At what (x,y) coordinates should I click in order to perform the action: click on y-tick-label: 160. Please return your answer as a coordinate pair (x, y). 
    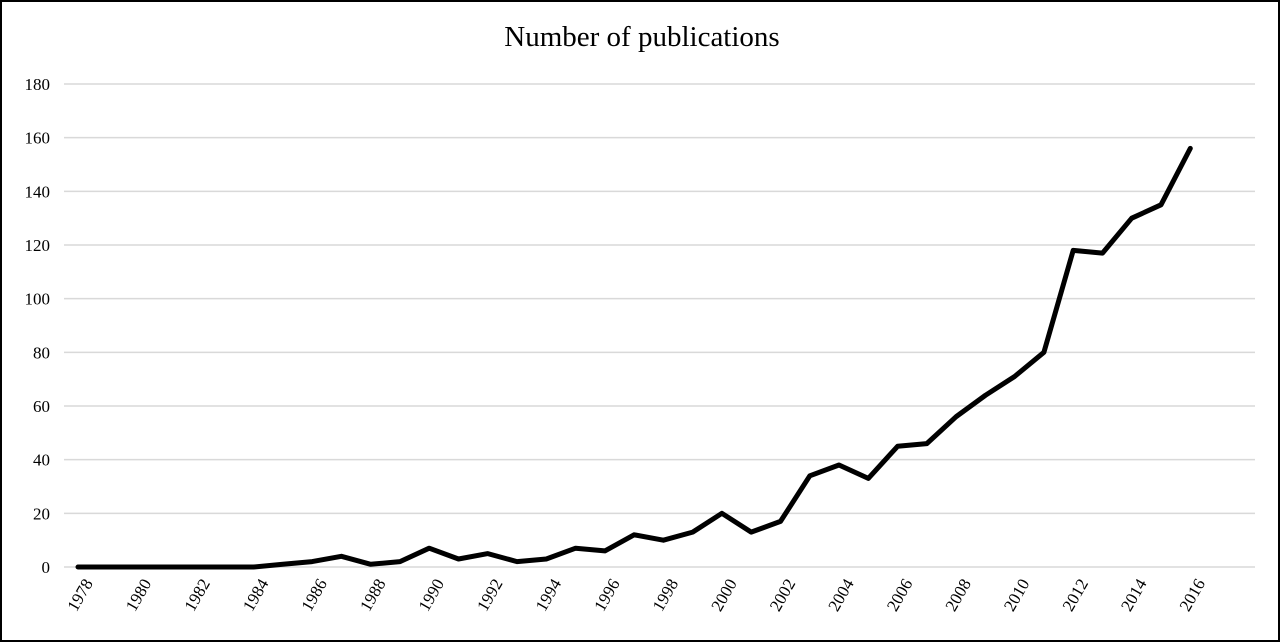
    Looking at the image, I should click on (38, 138).